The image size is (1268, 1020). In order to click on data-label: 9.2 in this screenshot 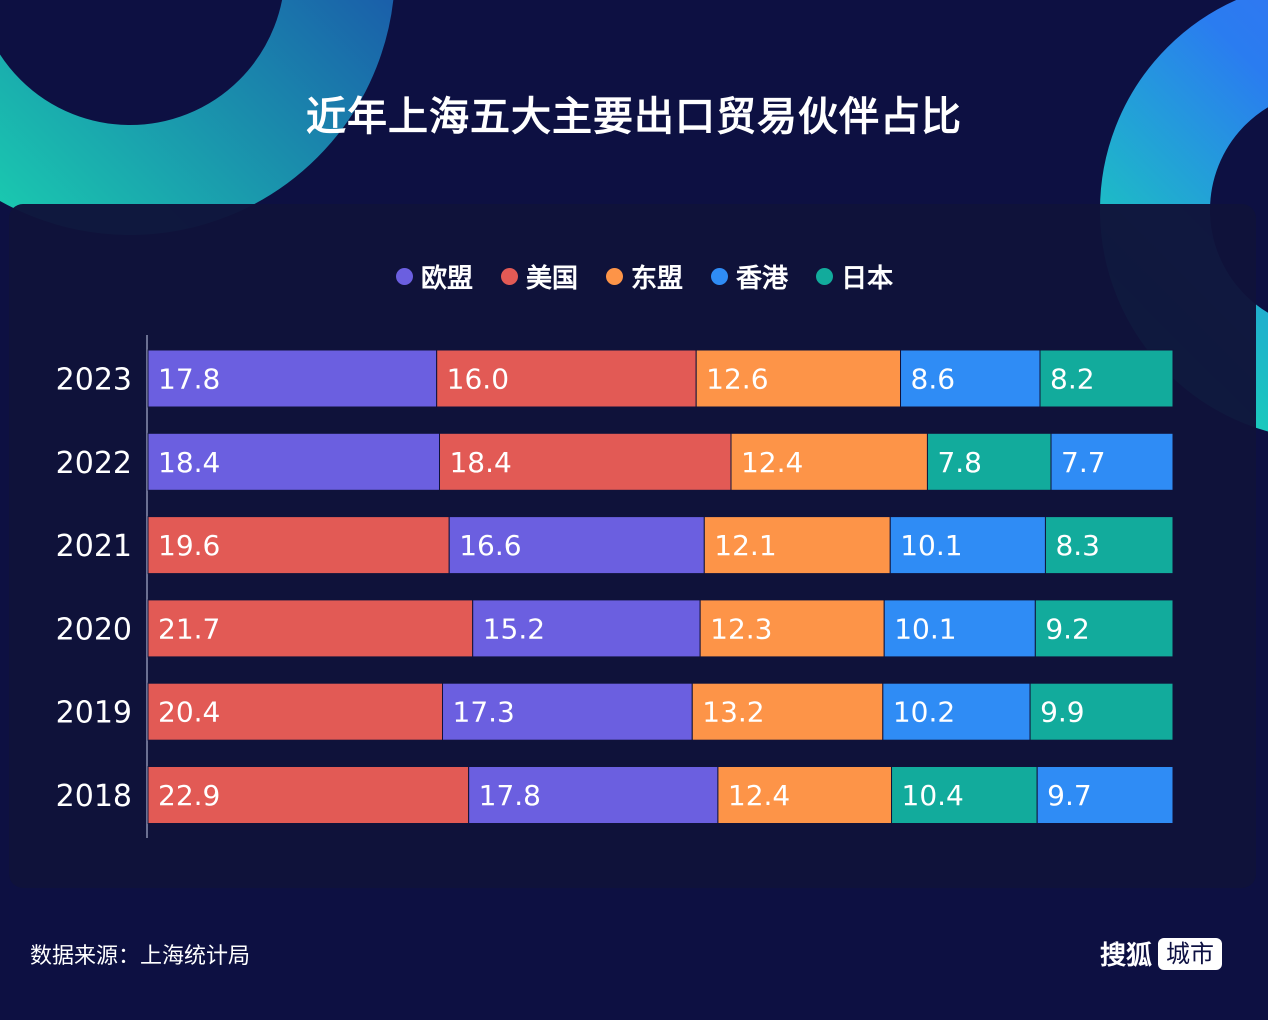, I will do `click(1067, 628)`.